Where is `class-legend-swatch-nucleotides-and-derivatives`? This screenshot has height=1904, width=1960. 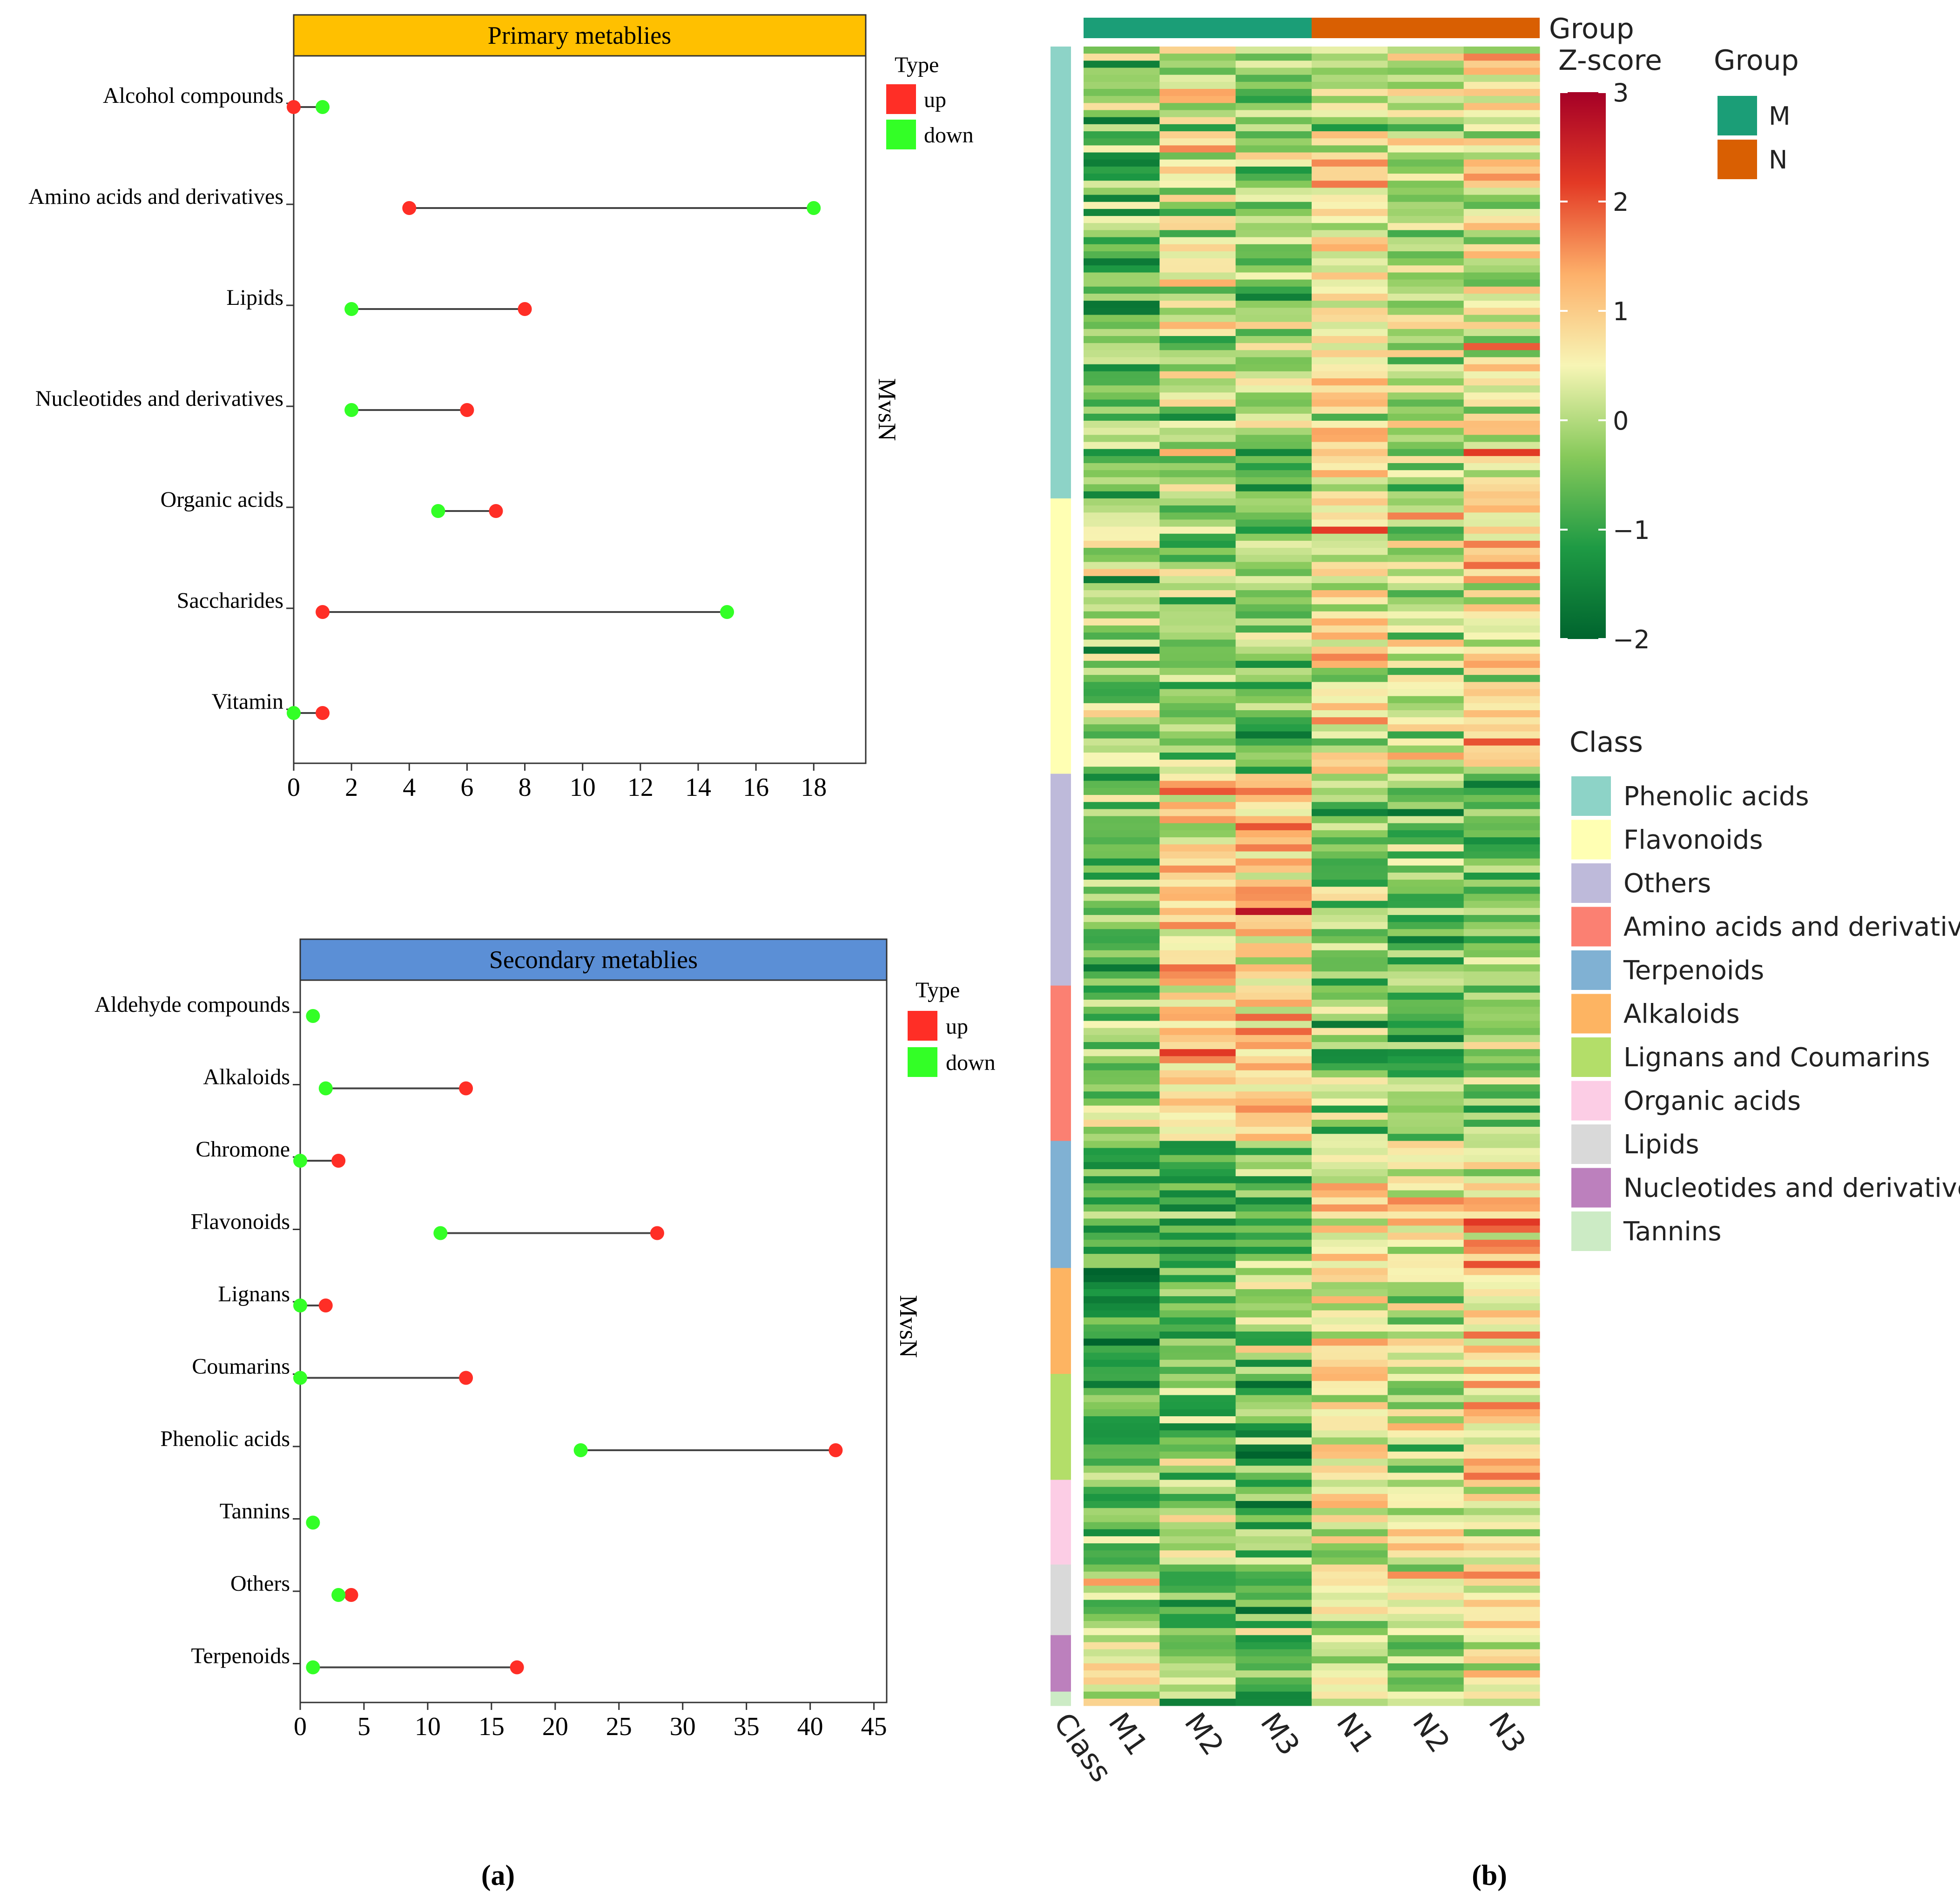 class-legend-swatch-nucleotides-and-derivatives is located at coordinates (1591, 1188).